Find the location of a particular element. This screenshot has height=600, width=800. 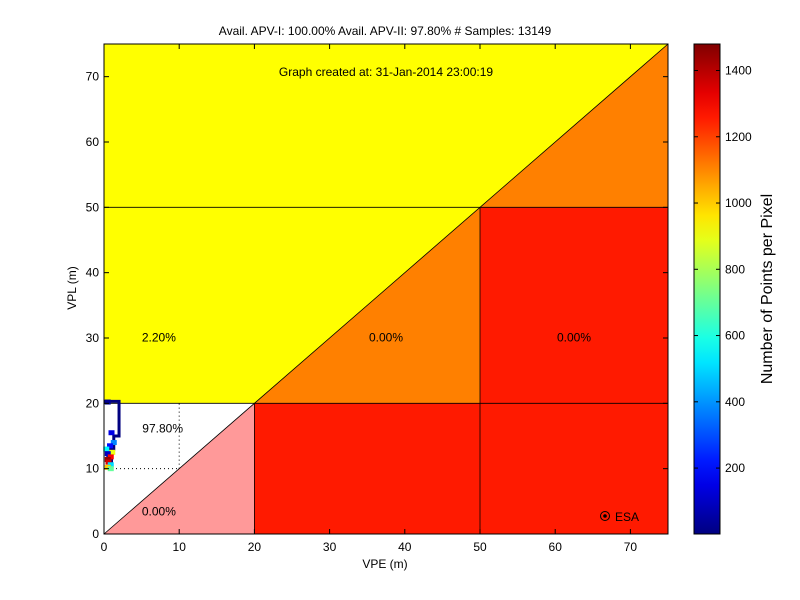

colorbar-tick-label-2: 600 is located at coordinates (735, 336).